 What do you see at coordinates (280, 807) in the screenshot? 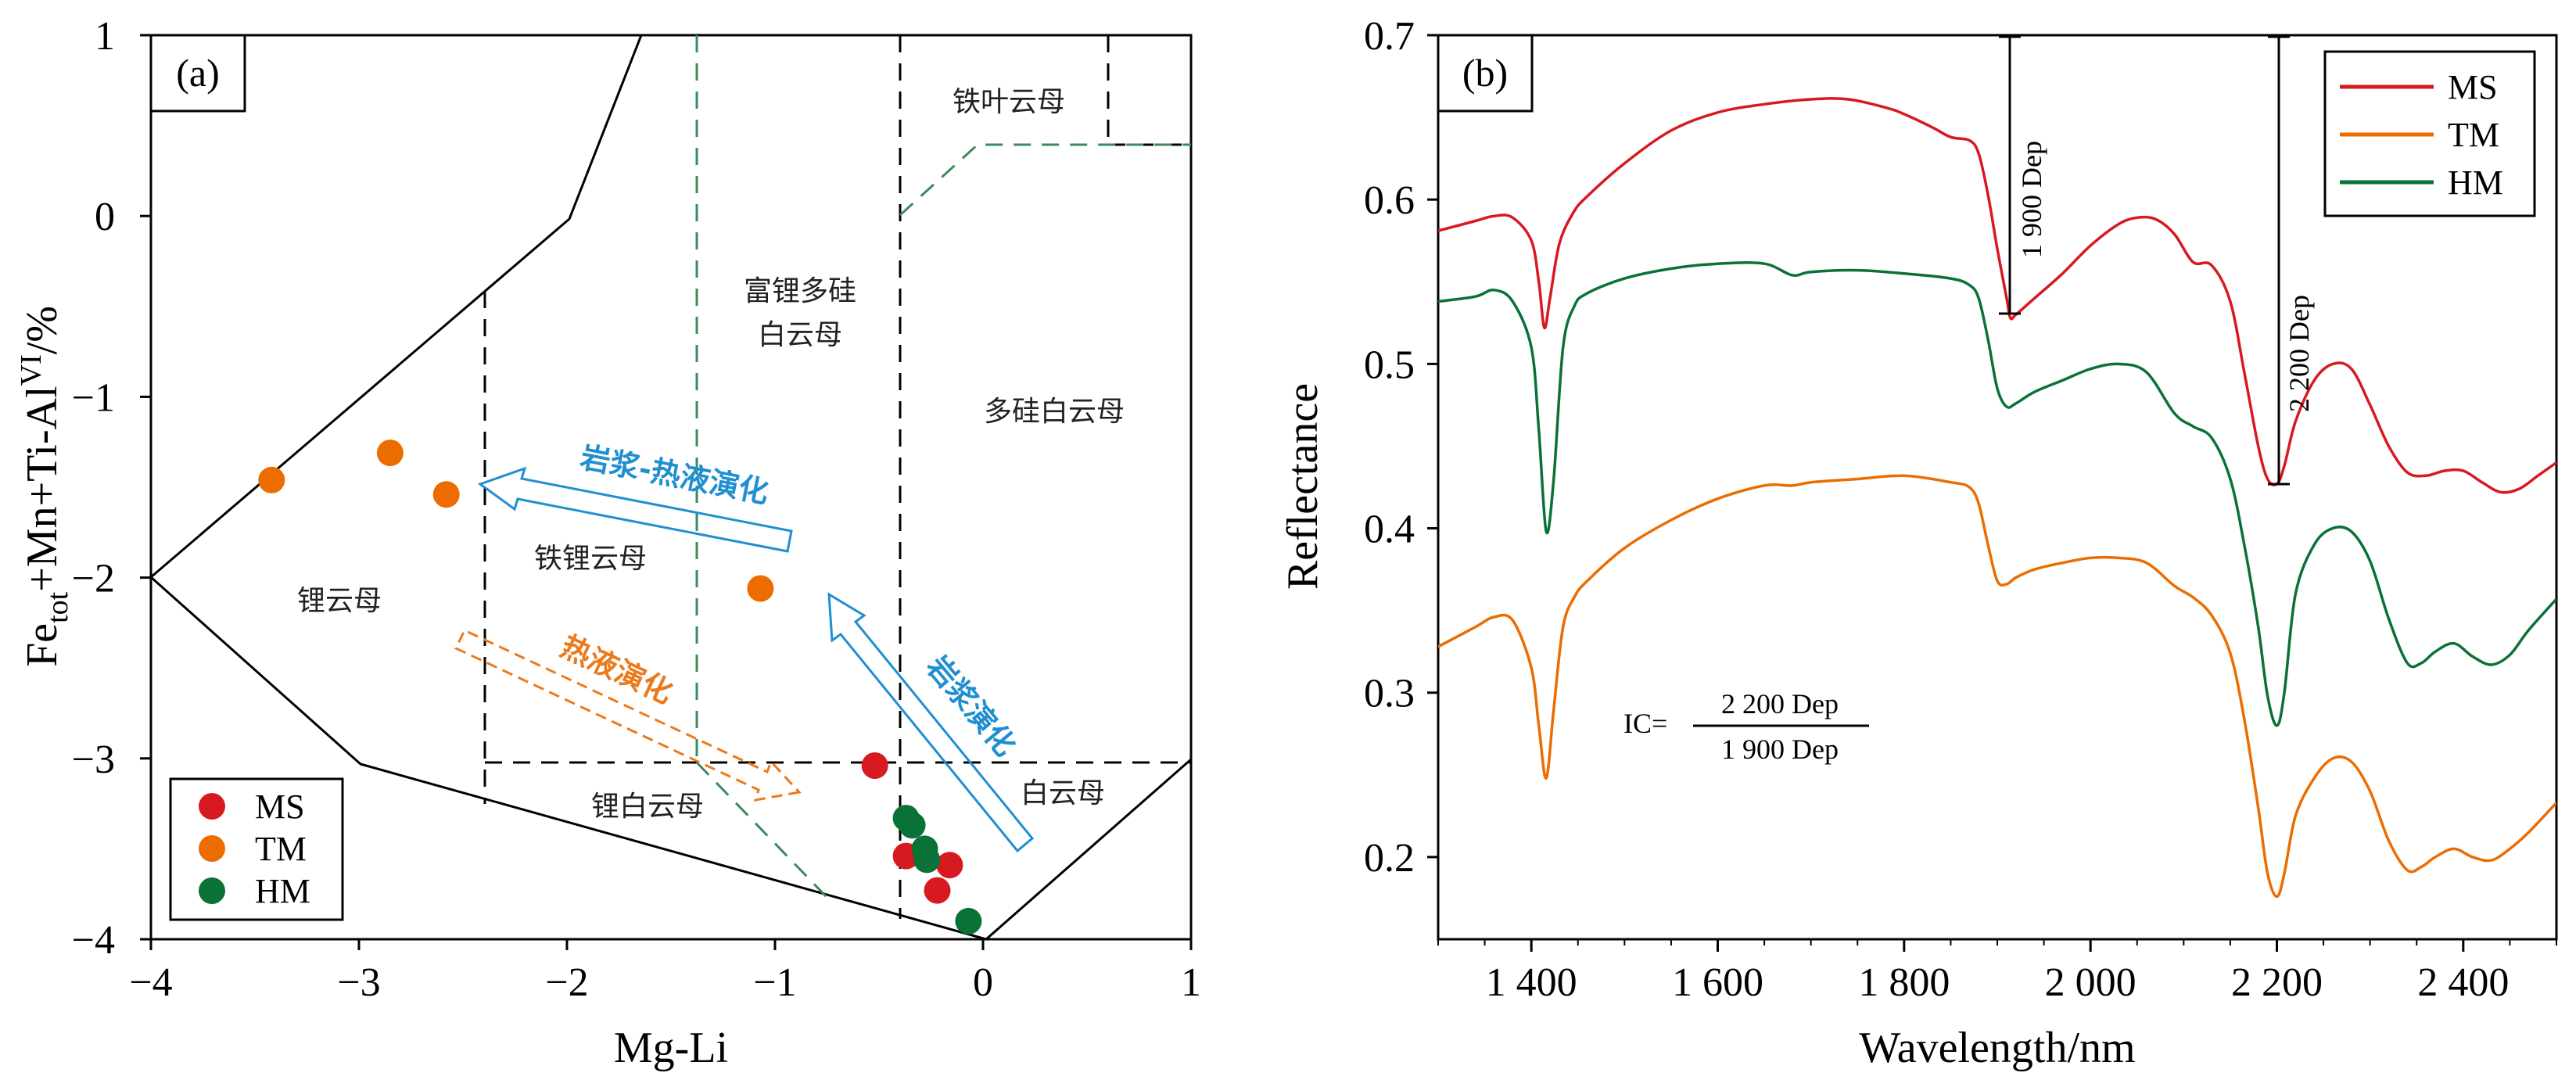
I see `legend-a-ms: MS` at bounding box center [280, 807].